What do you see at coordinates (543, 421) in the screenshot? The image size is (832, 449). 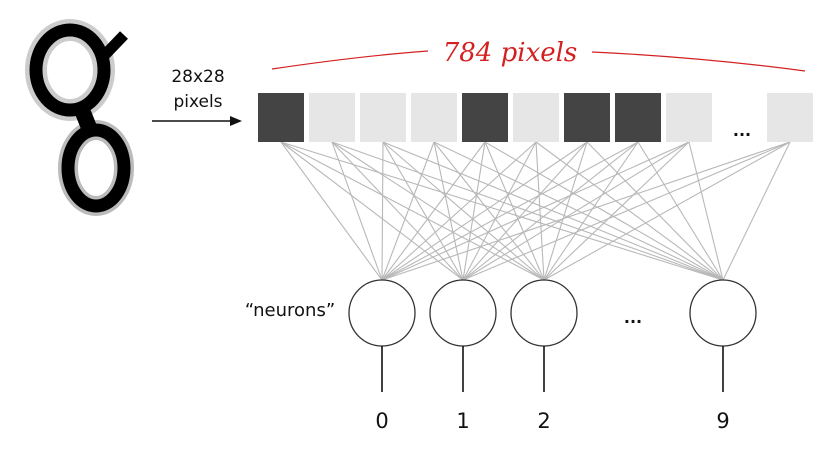 I see `output-label: 2` at bounding box center [543, 421].